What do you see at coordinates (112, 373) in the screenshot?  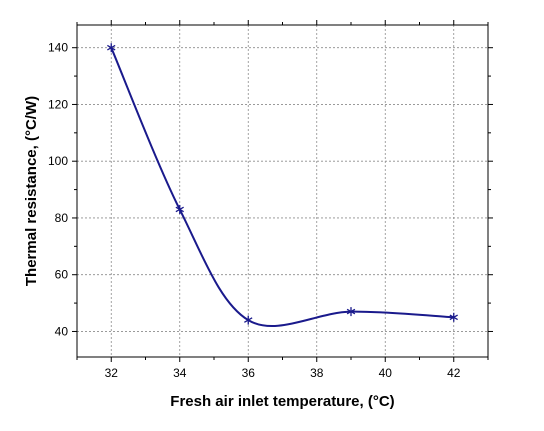 I see `x-tick-label: 32` at bounding box center [112, 373].